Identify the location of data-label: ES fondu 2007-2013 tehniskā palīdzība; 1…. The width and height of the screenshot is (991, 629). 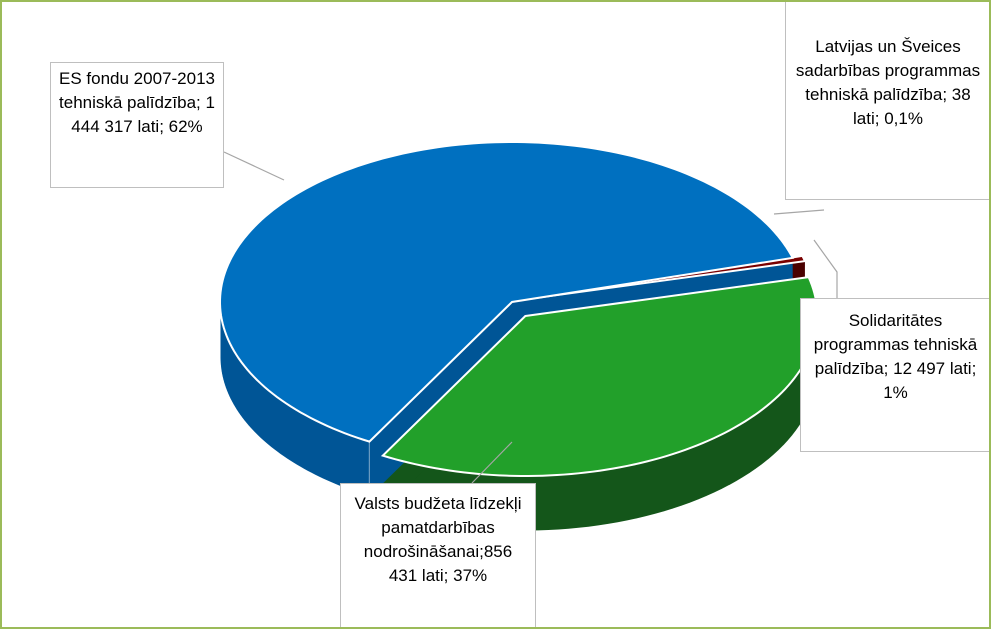
(137, 125).